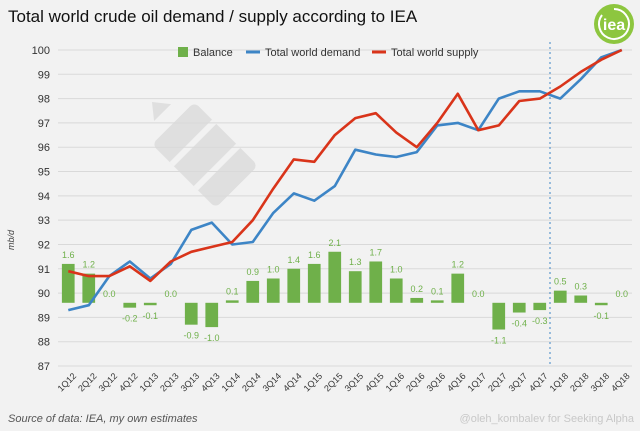 This screenshot has height=431, width=640. I want to click on balance-value-label: -1.1, so click(499, 341).